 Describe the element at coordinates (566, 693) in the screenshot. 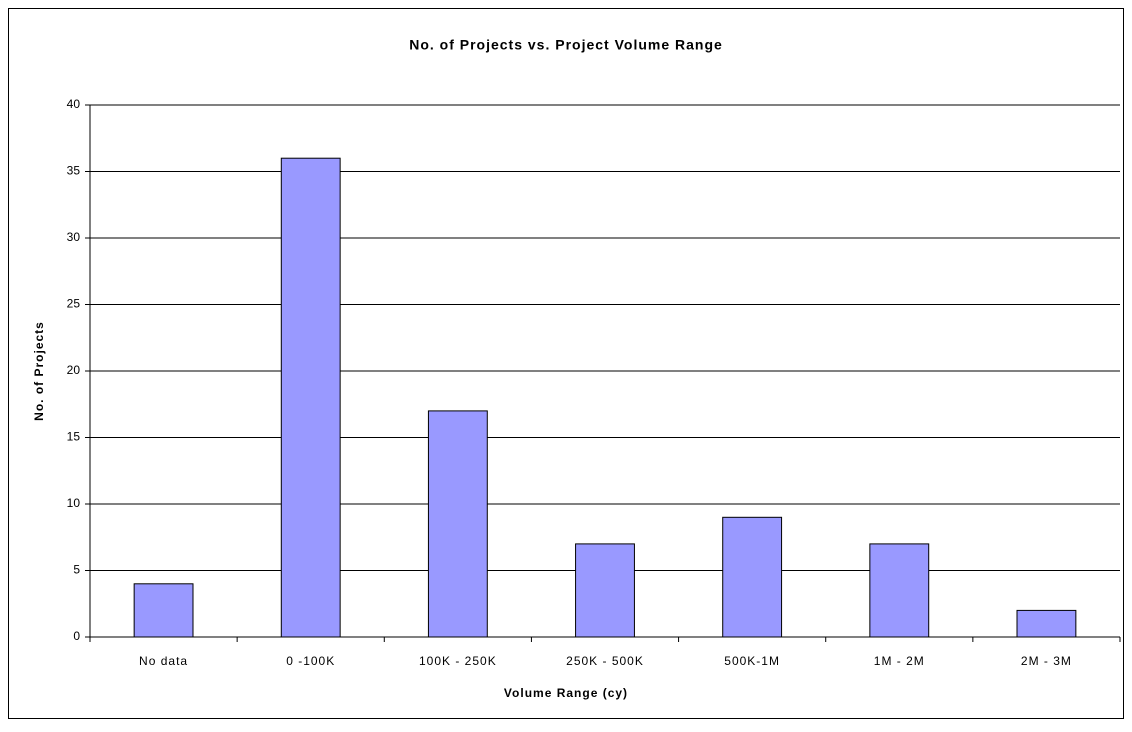

I see `x-axis-label: Volume Range (cy)` at that location.